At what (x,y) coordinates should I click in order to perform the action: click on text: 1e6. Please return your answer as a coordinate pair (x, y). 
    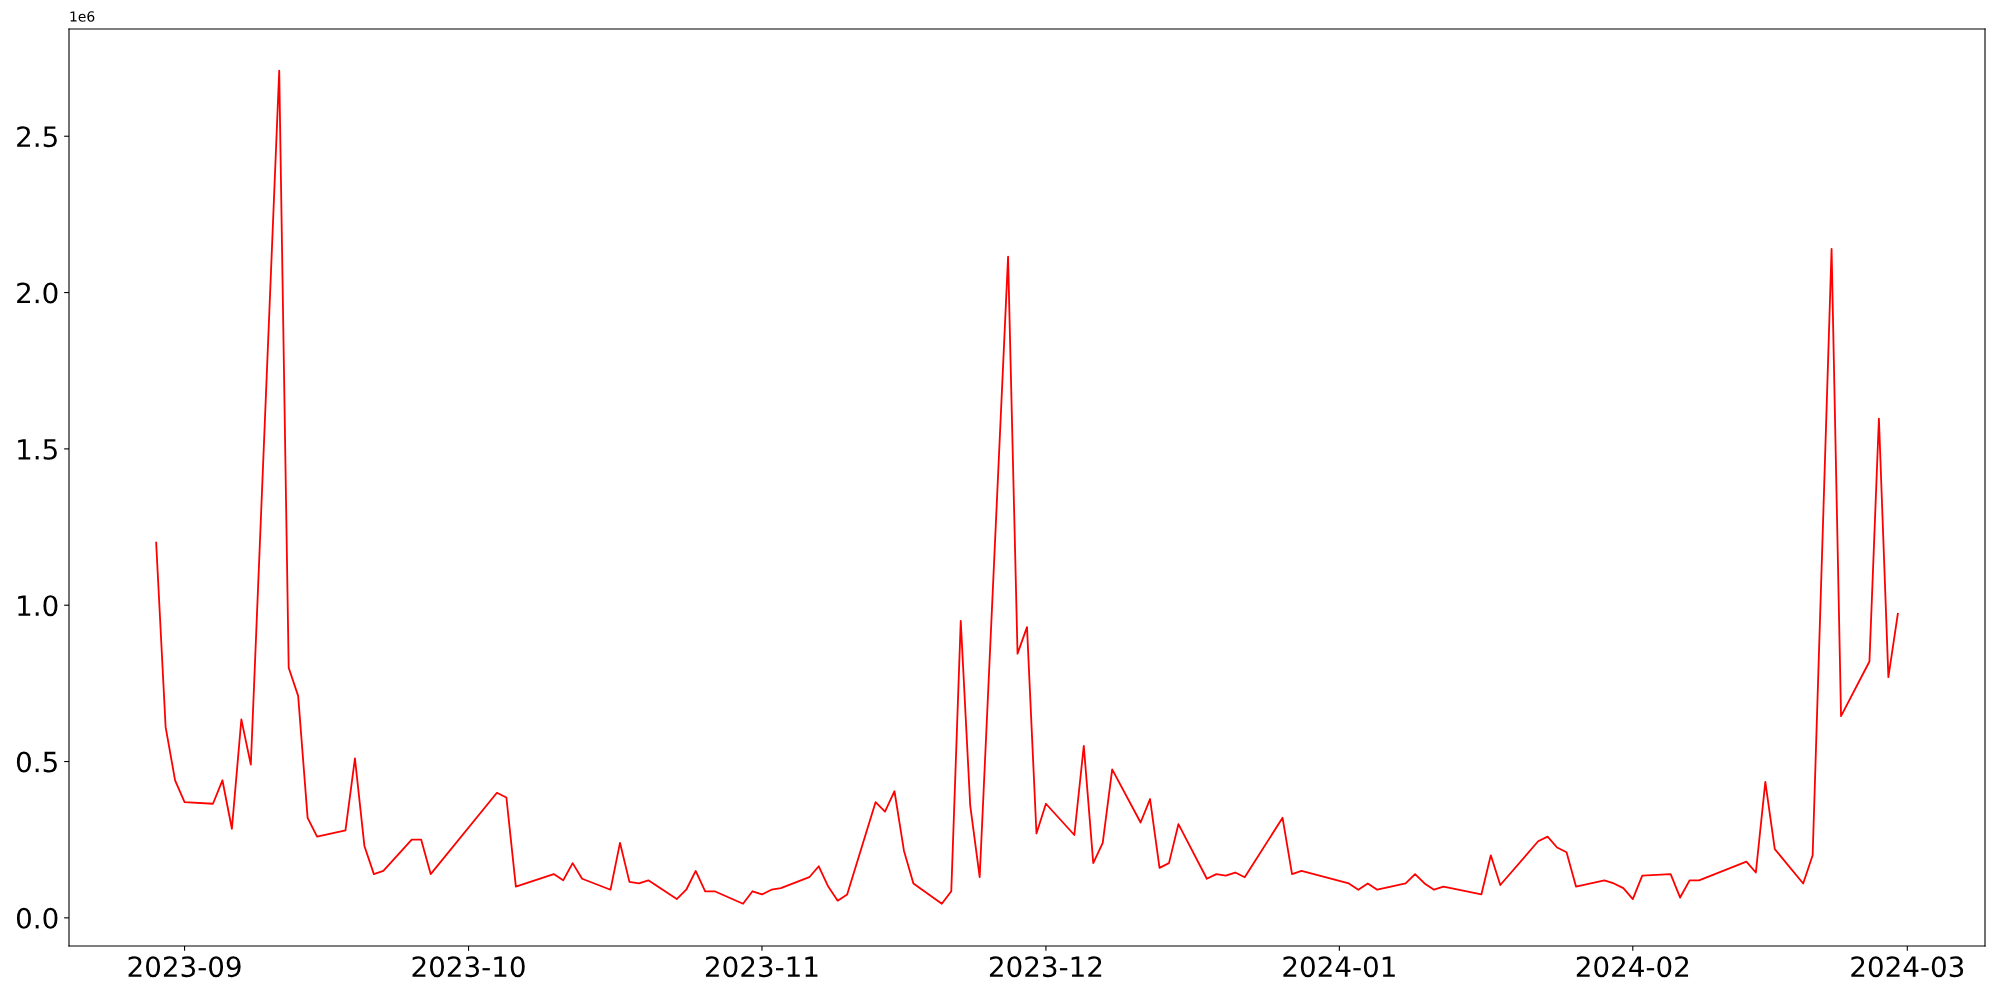
    Looking at the image, I should click on (82, 16).